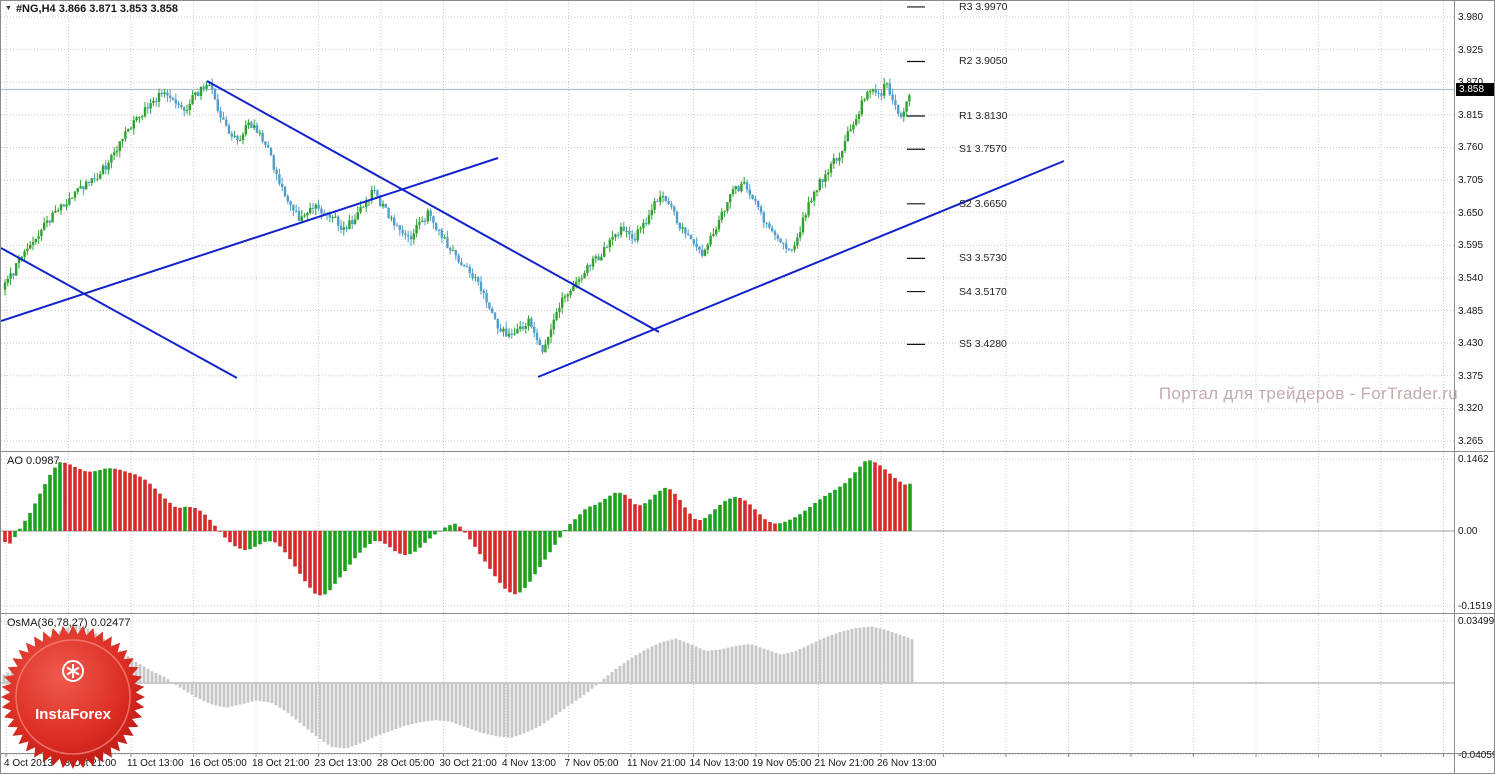 This screenshot has height=774, width=1495. Describe the element at coordinates (281, 763) in the screenshot. I see `time-axis-tick: 18 Oct 21:00` at that location.